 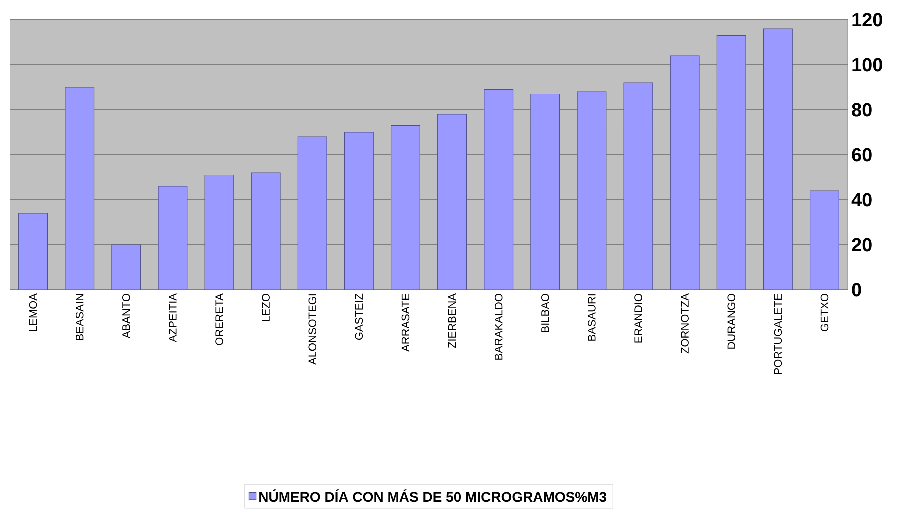 What do you see at coordinates (862, 245) in the screenshot?
I see `y-tick-label: 20` at bounding box center [862, 245].